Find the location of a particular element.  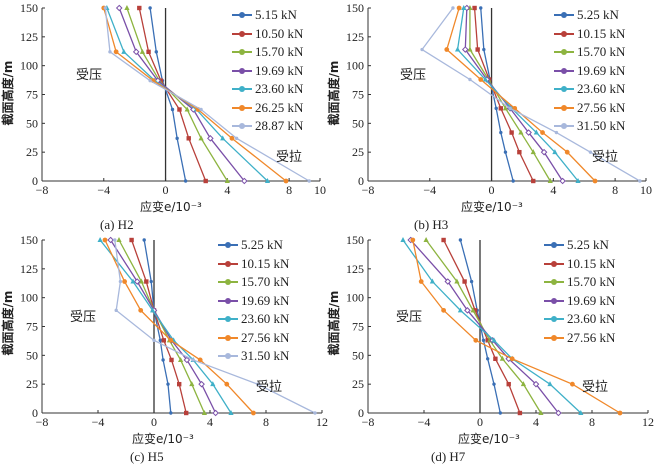

y-tick-label: 100 is located at coordinates (29, 66).